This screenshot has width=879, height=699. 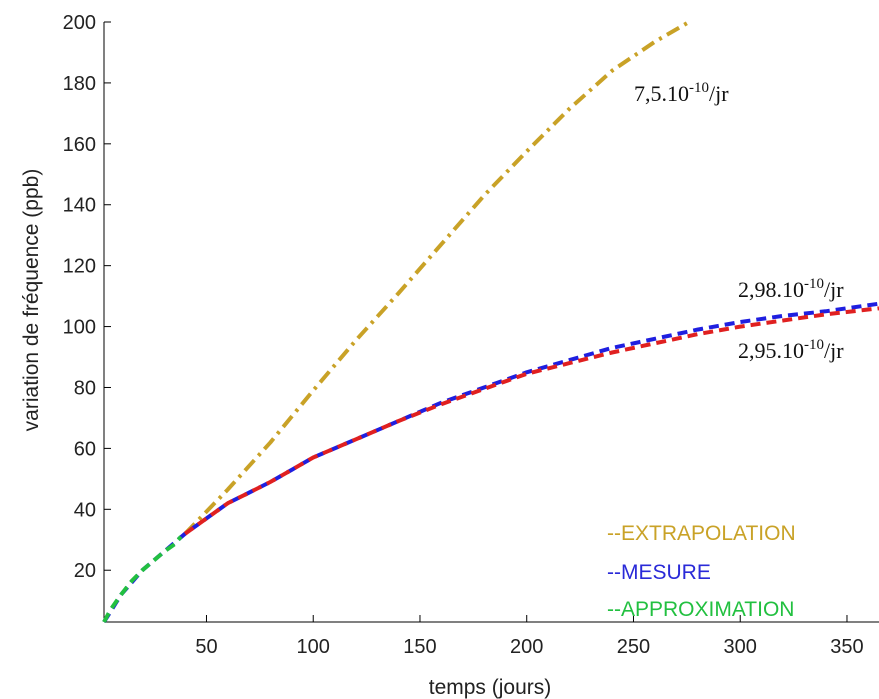 What do you see at coordinates (79, 23) in the screenshot?
I see `y-tick-label: 200` at bounding box center [79, 23].